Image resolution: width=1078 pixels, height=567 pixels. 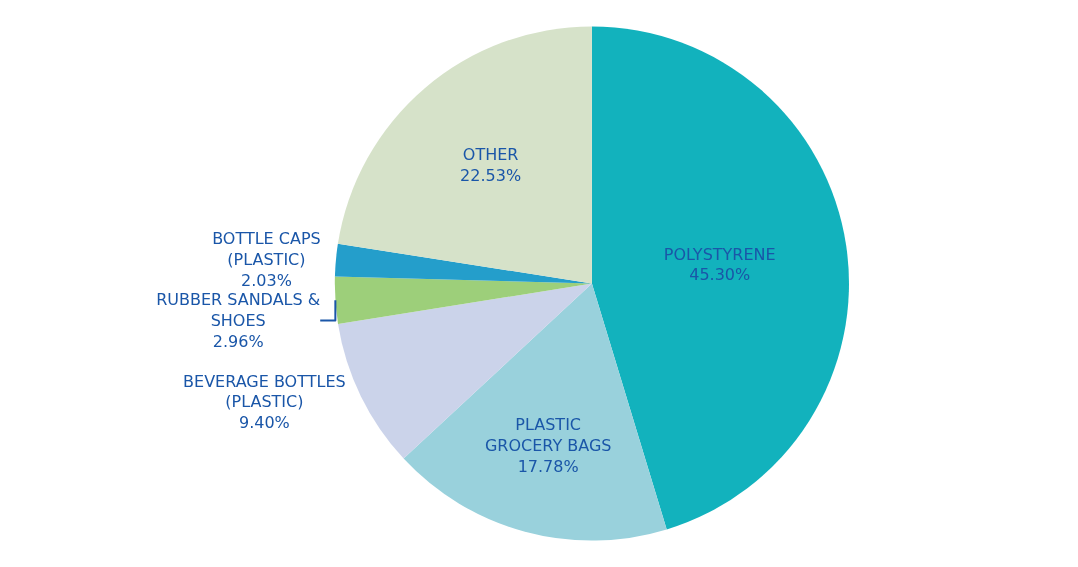 What do you see at coordinates (238, 310) in the screenshot?
I see `slice-label: RUBBER SANDALS & SHOES` at bounding box center [238, 310].